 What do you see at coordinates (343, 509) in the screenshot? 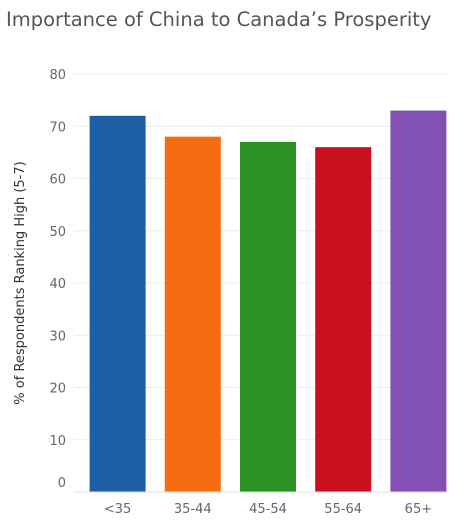
I see `x-tick-label: 55-64` at bounding box center [343, 509].